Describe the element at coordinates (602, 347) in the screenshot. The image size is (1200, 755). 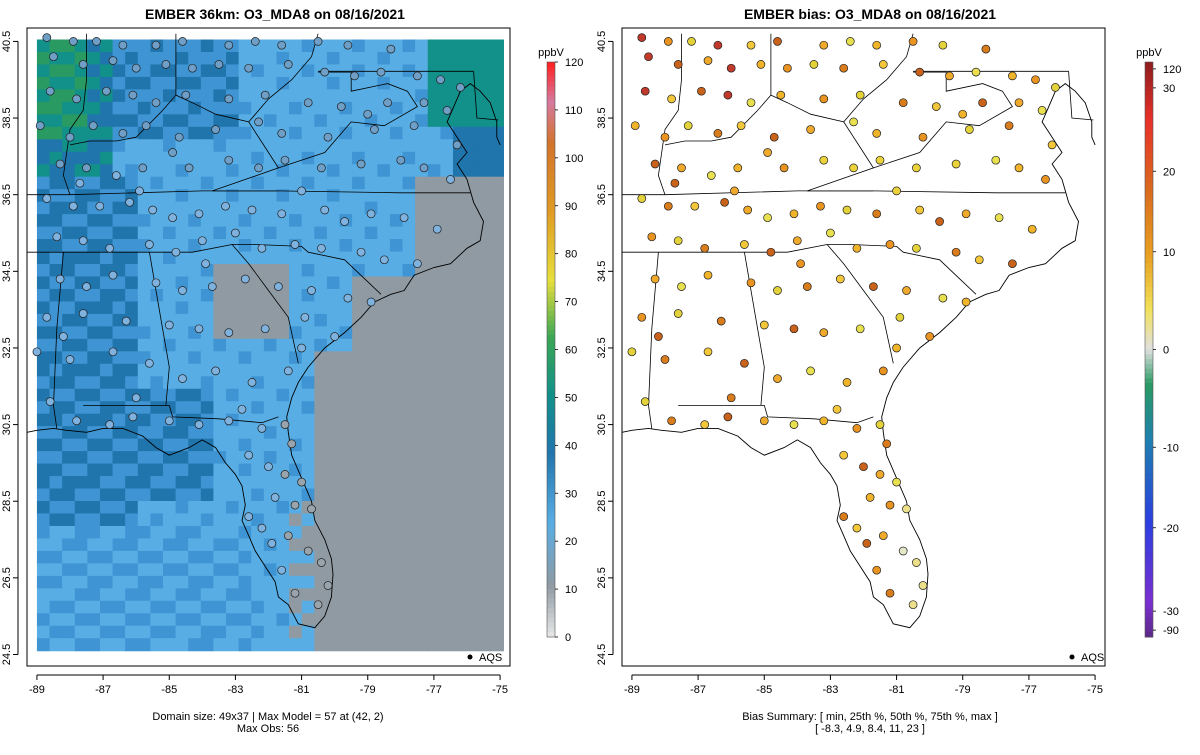
I see `y-tick-label: 32.5` at that location.